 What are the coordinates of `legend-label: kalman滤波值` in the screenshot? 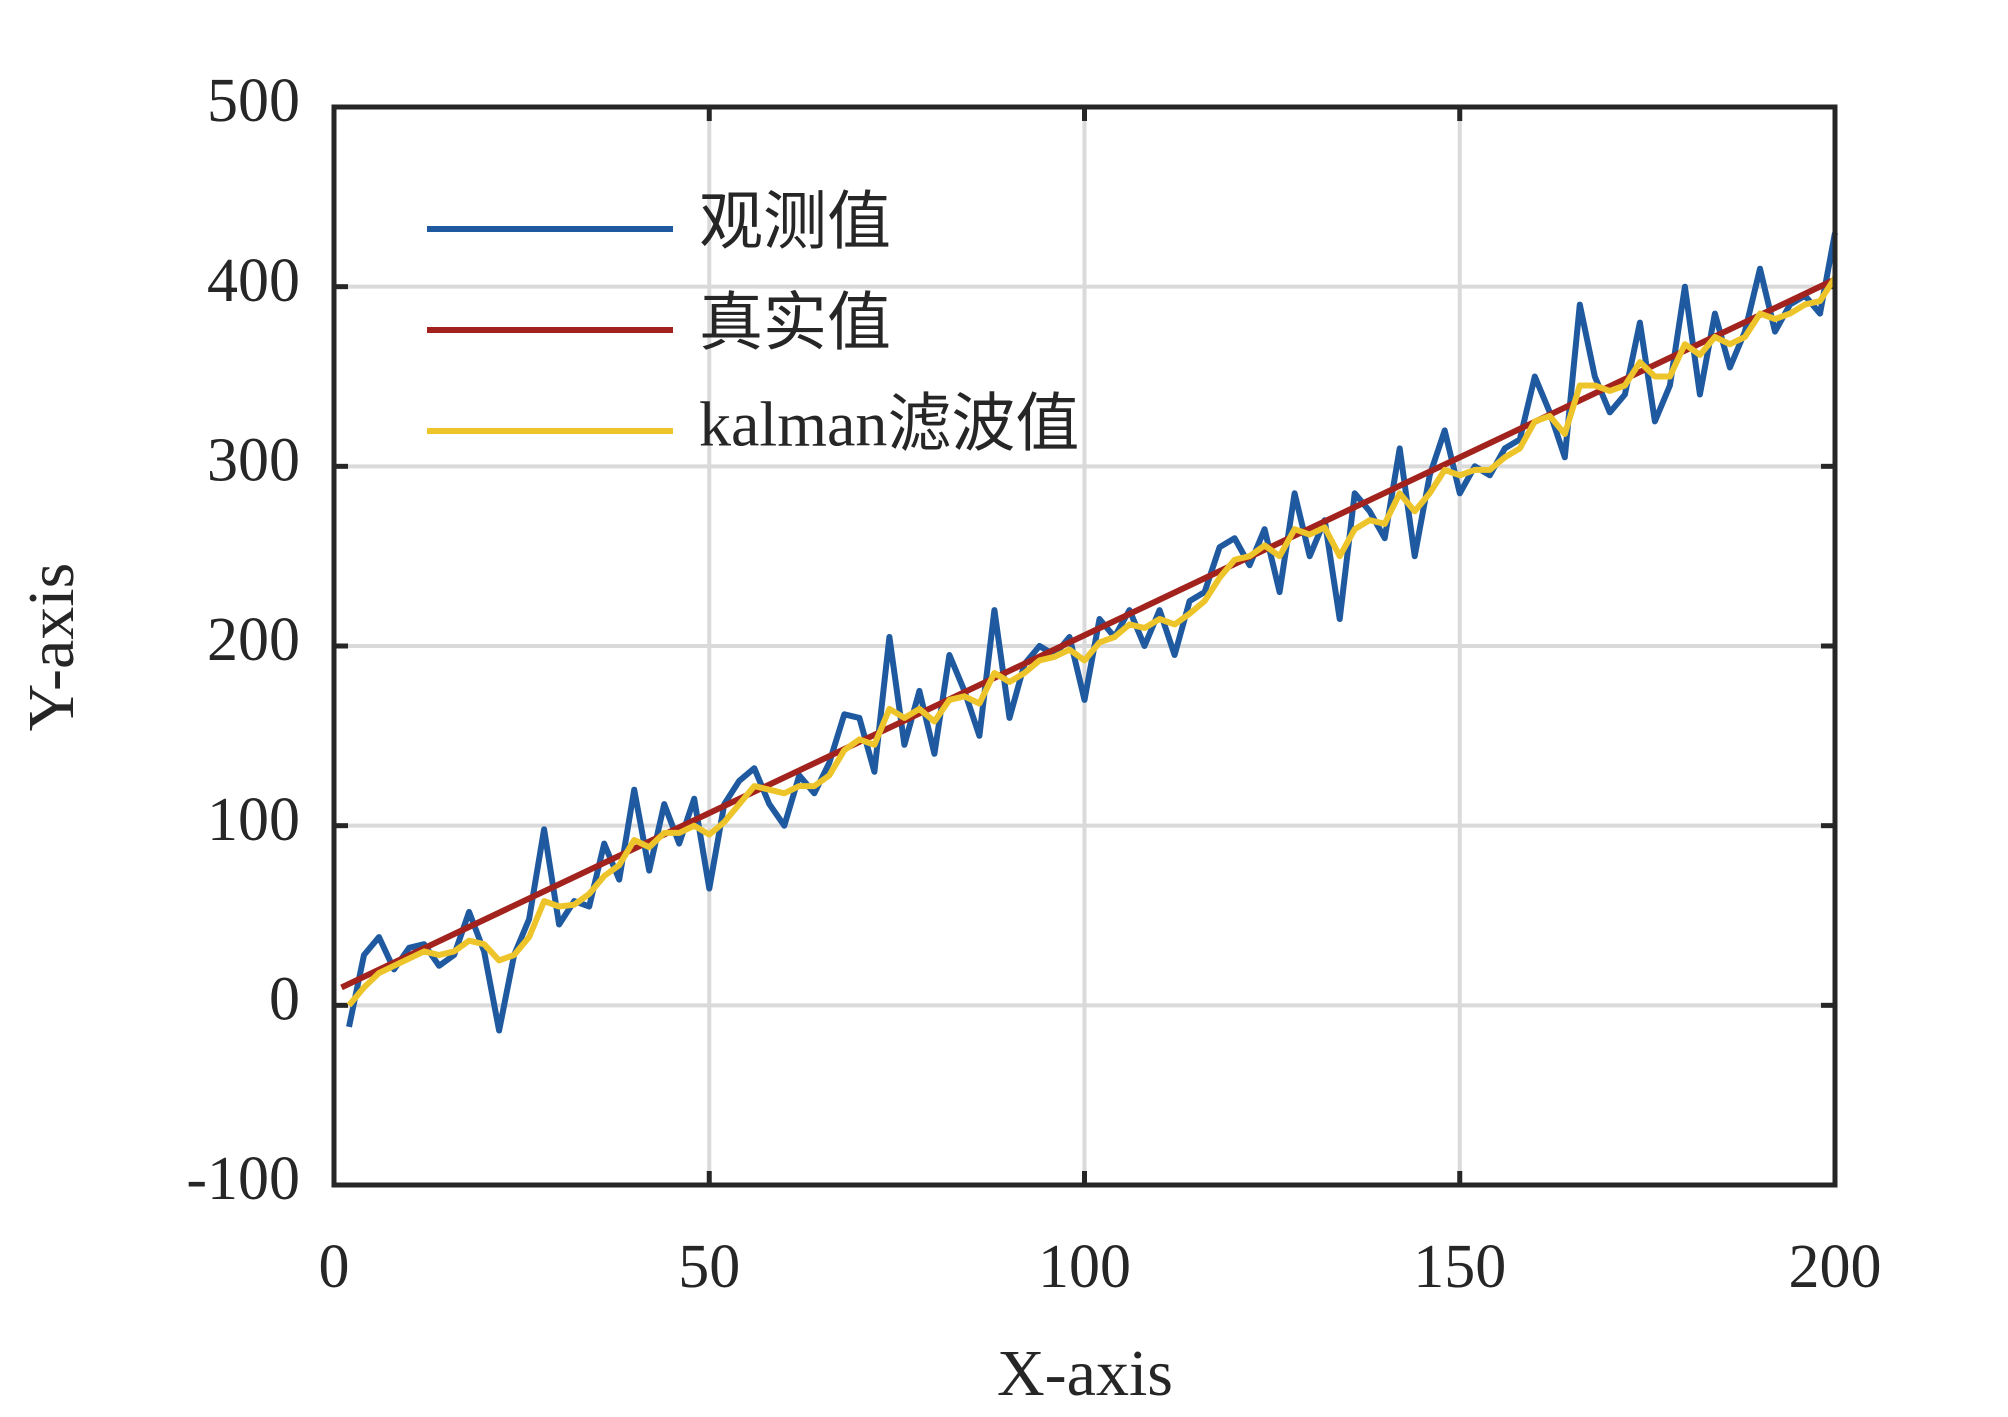 It's located at (889, 424).